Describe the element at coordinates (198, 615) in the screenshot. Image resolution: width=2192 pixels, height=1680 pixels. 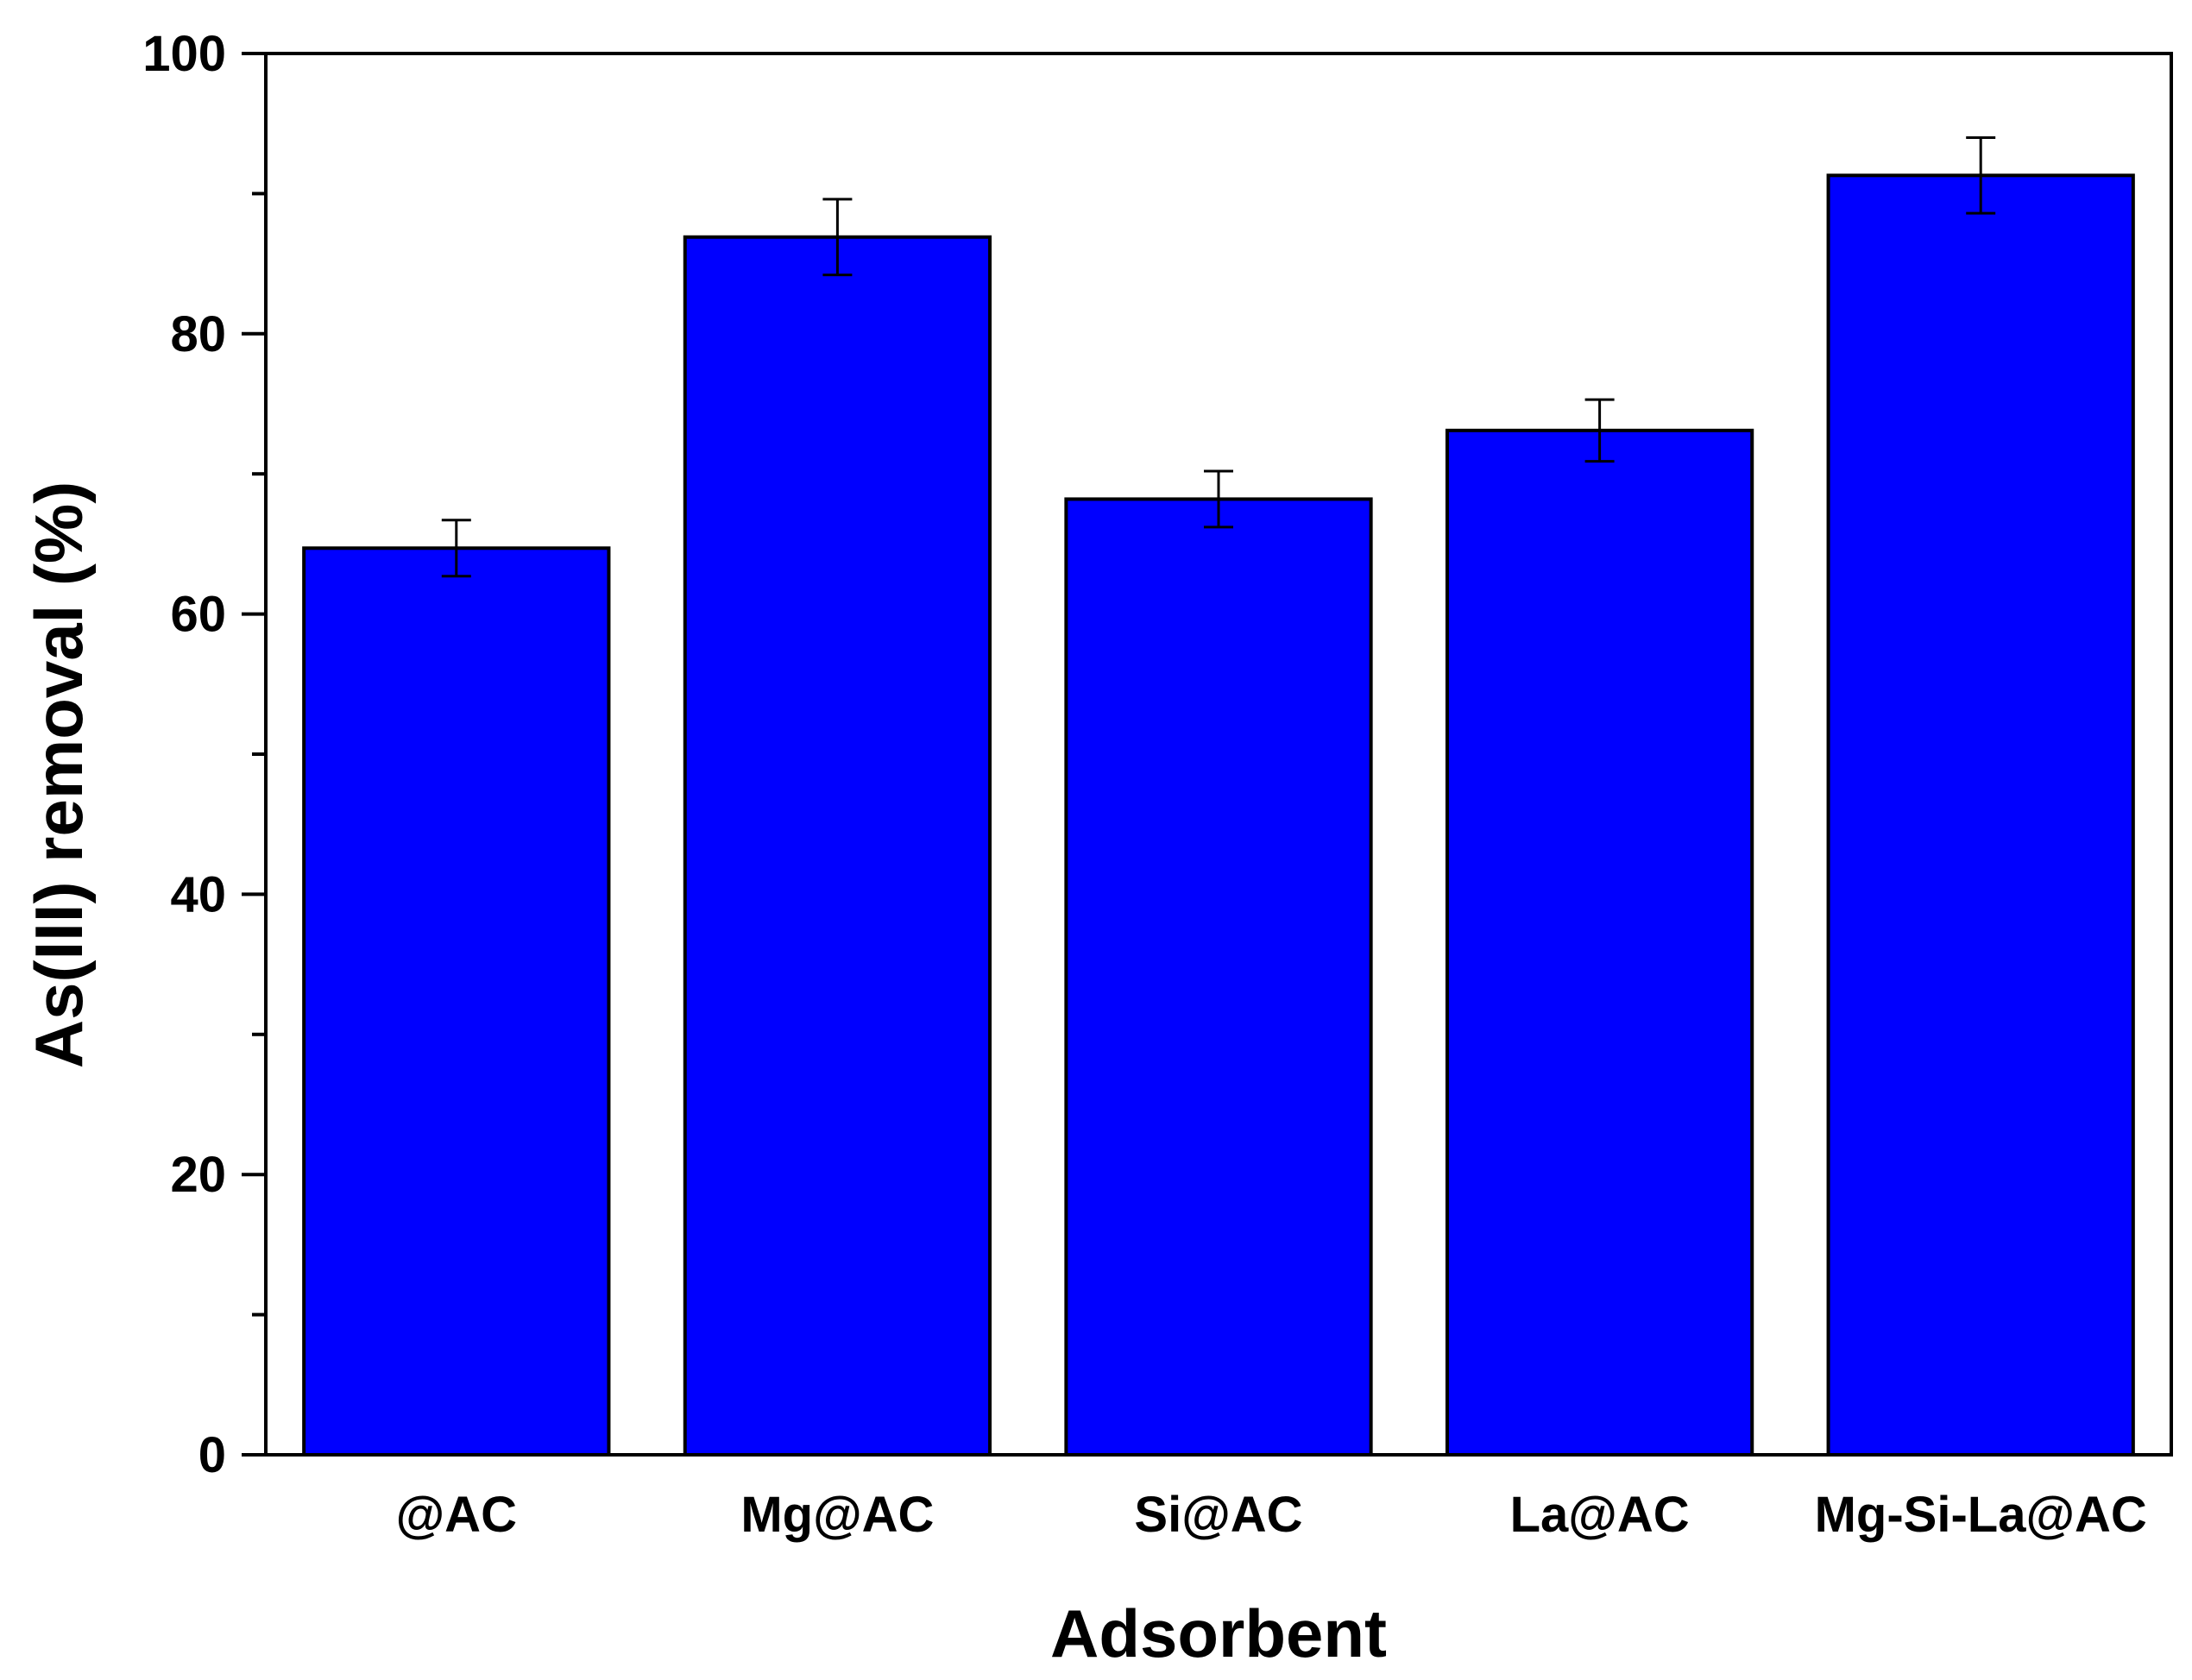
I see `y-tick-label: 60` at that location.